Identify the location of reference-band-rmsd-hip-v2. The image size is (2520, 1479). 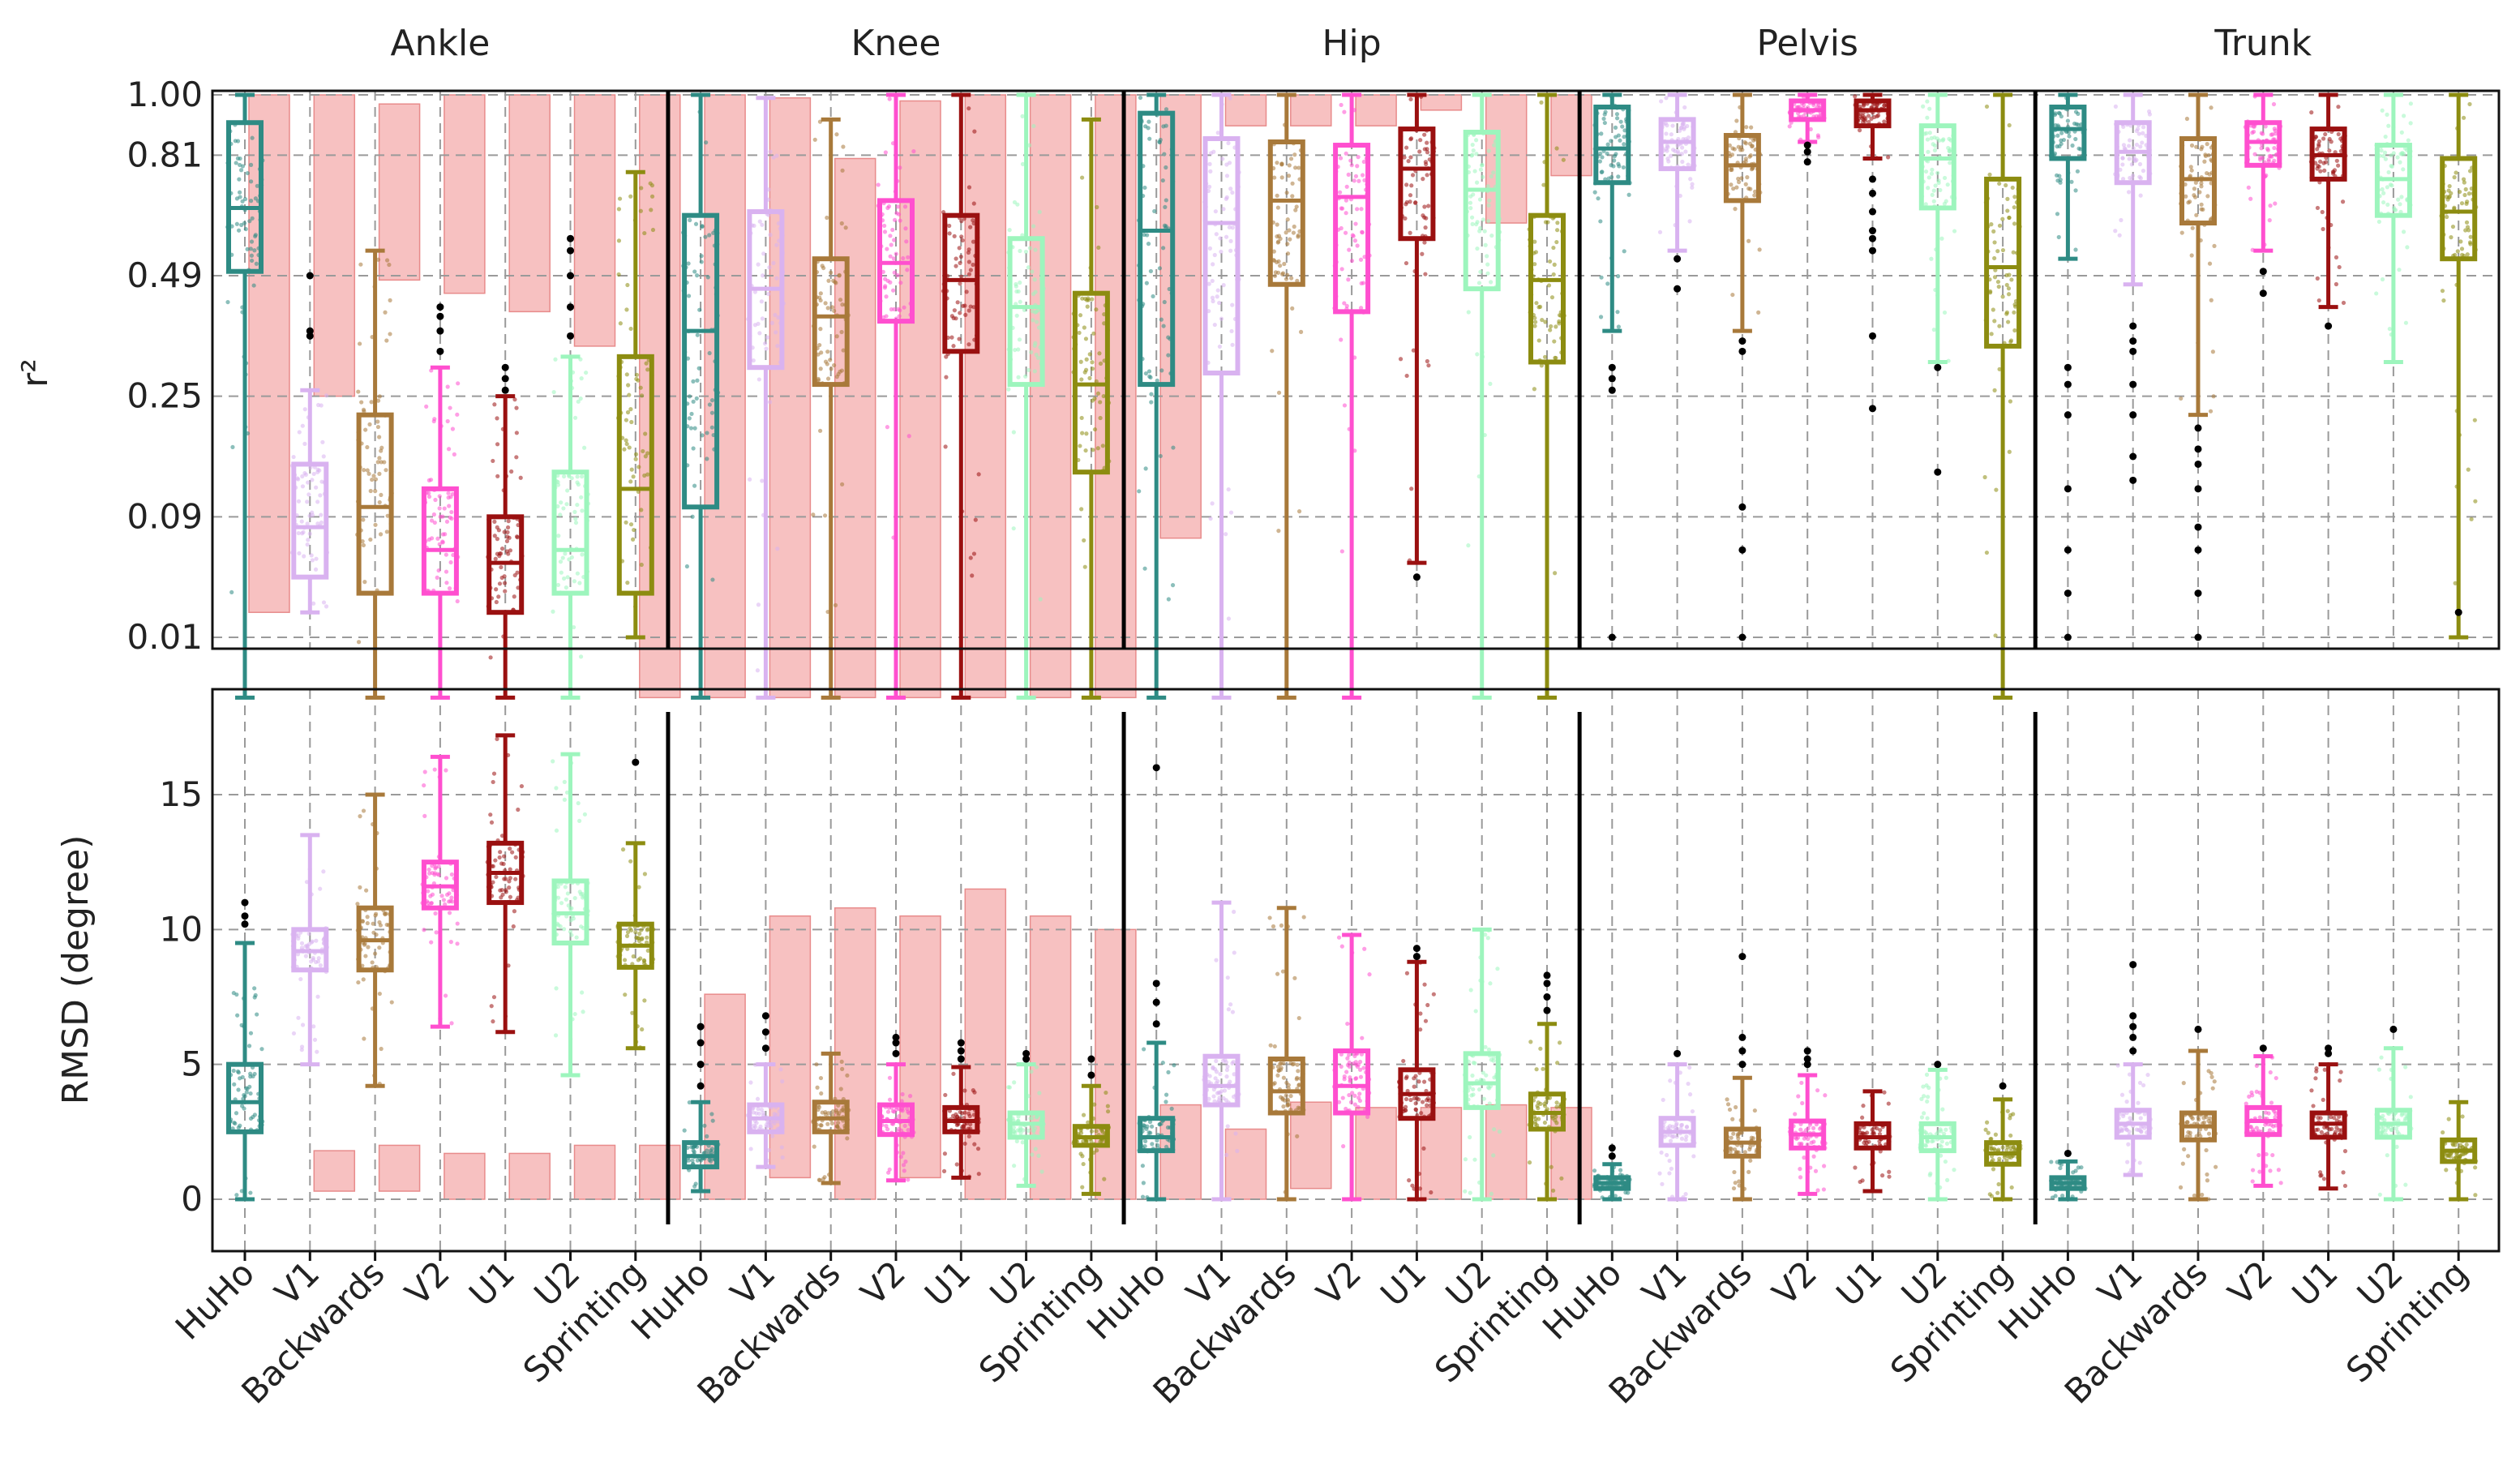
(1376, 1153).